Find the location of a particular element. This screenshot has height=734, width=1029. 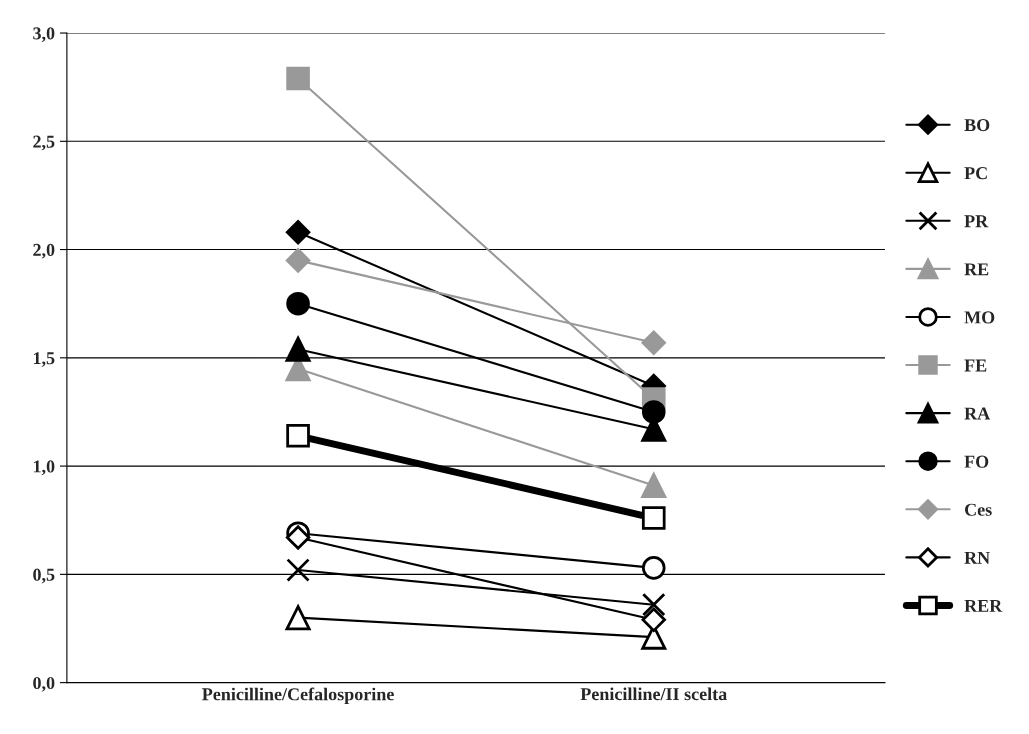

y-tick-label: 2,5 is located at coordinates (44, 143).